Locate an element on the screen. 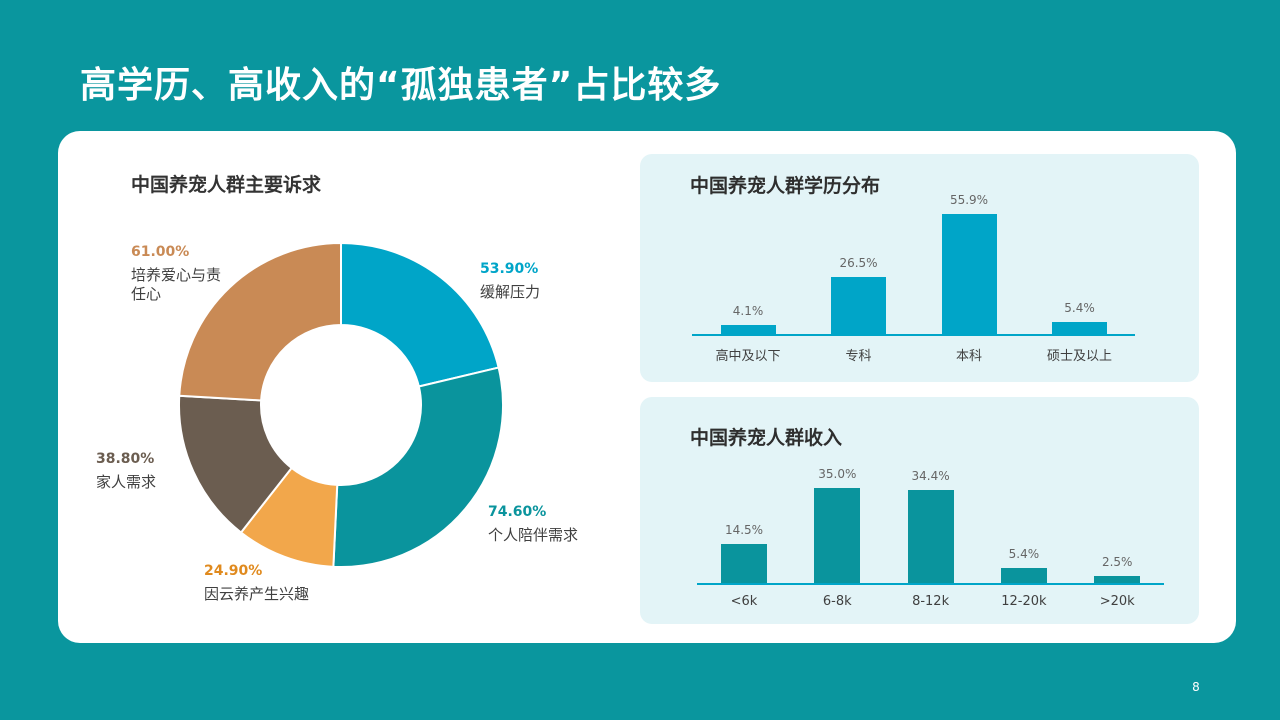 This screenshot has width=1280, height=720. donut-label-category: 家人需求 is located at coordinates (126, 482).